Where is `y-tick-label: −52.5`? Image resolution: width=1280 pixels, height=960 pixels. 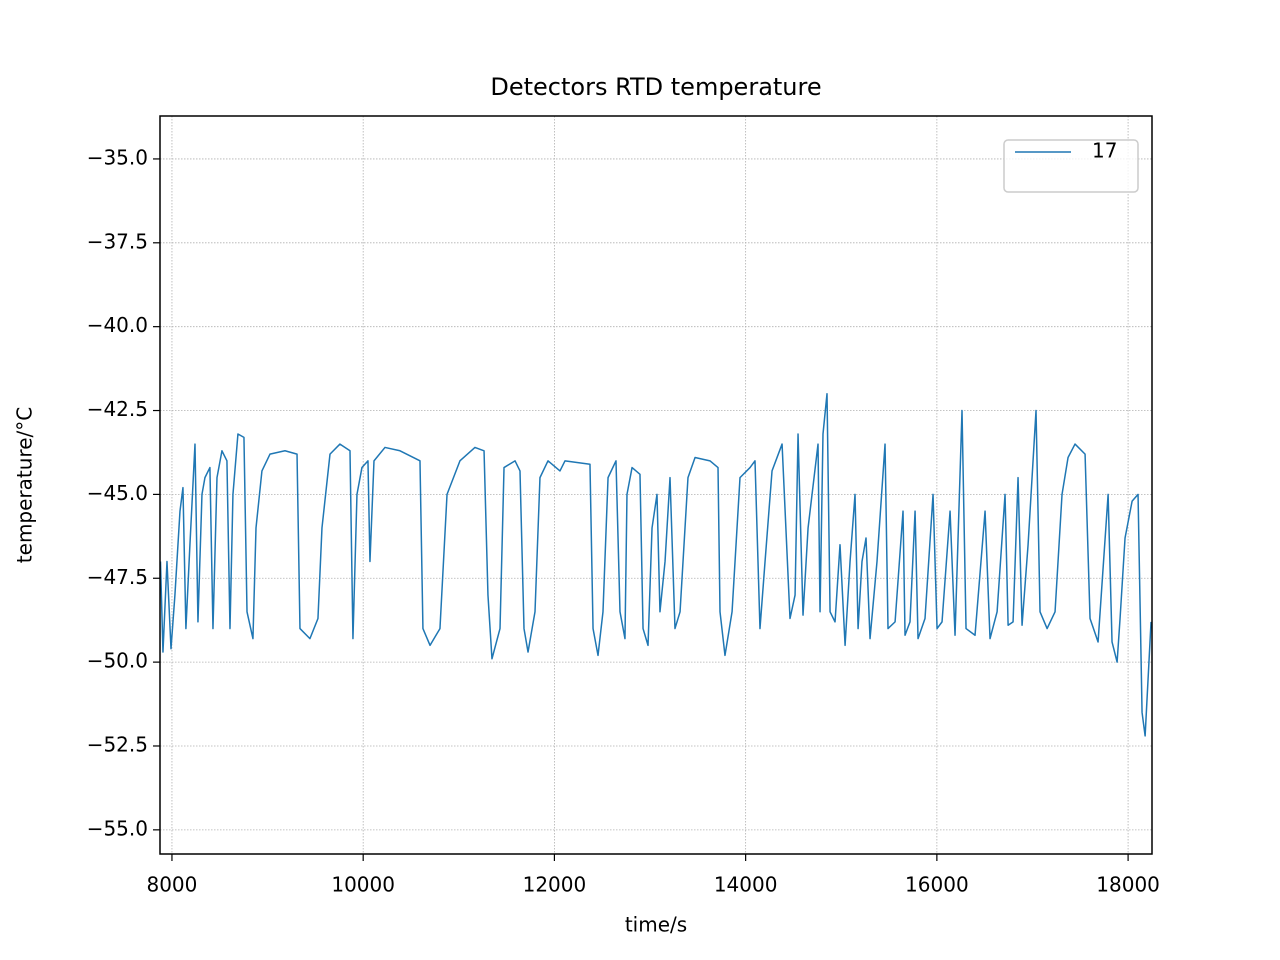 y-tick-label: −52.5 is located at coordinates (117, 744).